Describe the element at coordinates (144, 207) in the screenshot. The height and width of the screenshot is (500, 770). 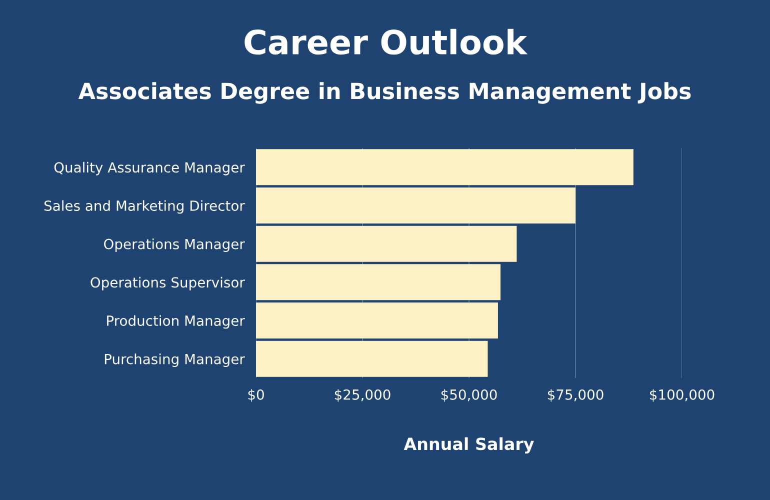
I see `y-tick-label: Sales and Marketing Director` at that location.